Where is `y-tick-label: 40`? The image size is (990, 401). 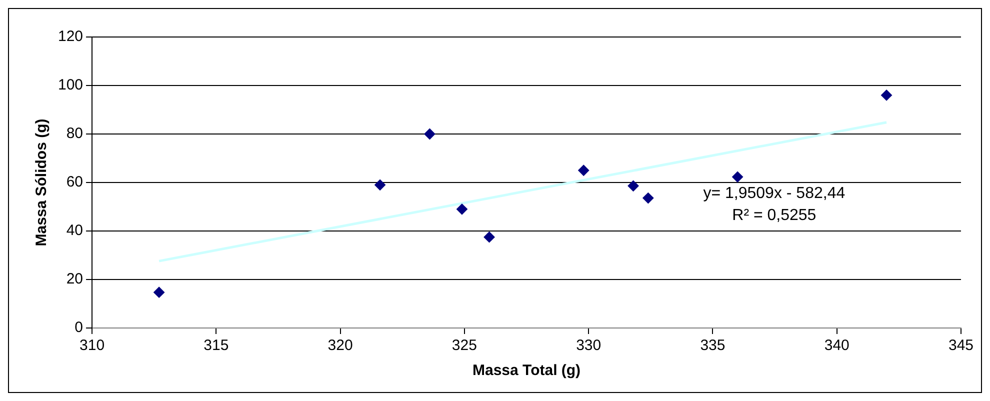
y-tick-label: 40 is located at coordinates (75, 231).